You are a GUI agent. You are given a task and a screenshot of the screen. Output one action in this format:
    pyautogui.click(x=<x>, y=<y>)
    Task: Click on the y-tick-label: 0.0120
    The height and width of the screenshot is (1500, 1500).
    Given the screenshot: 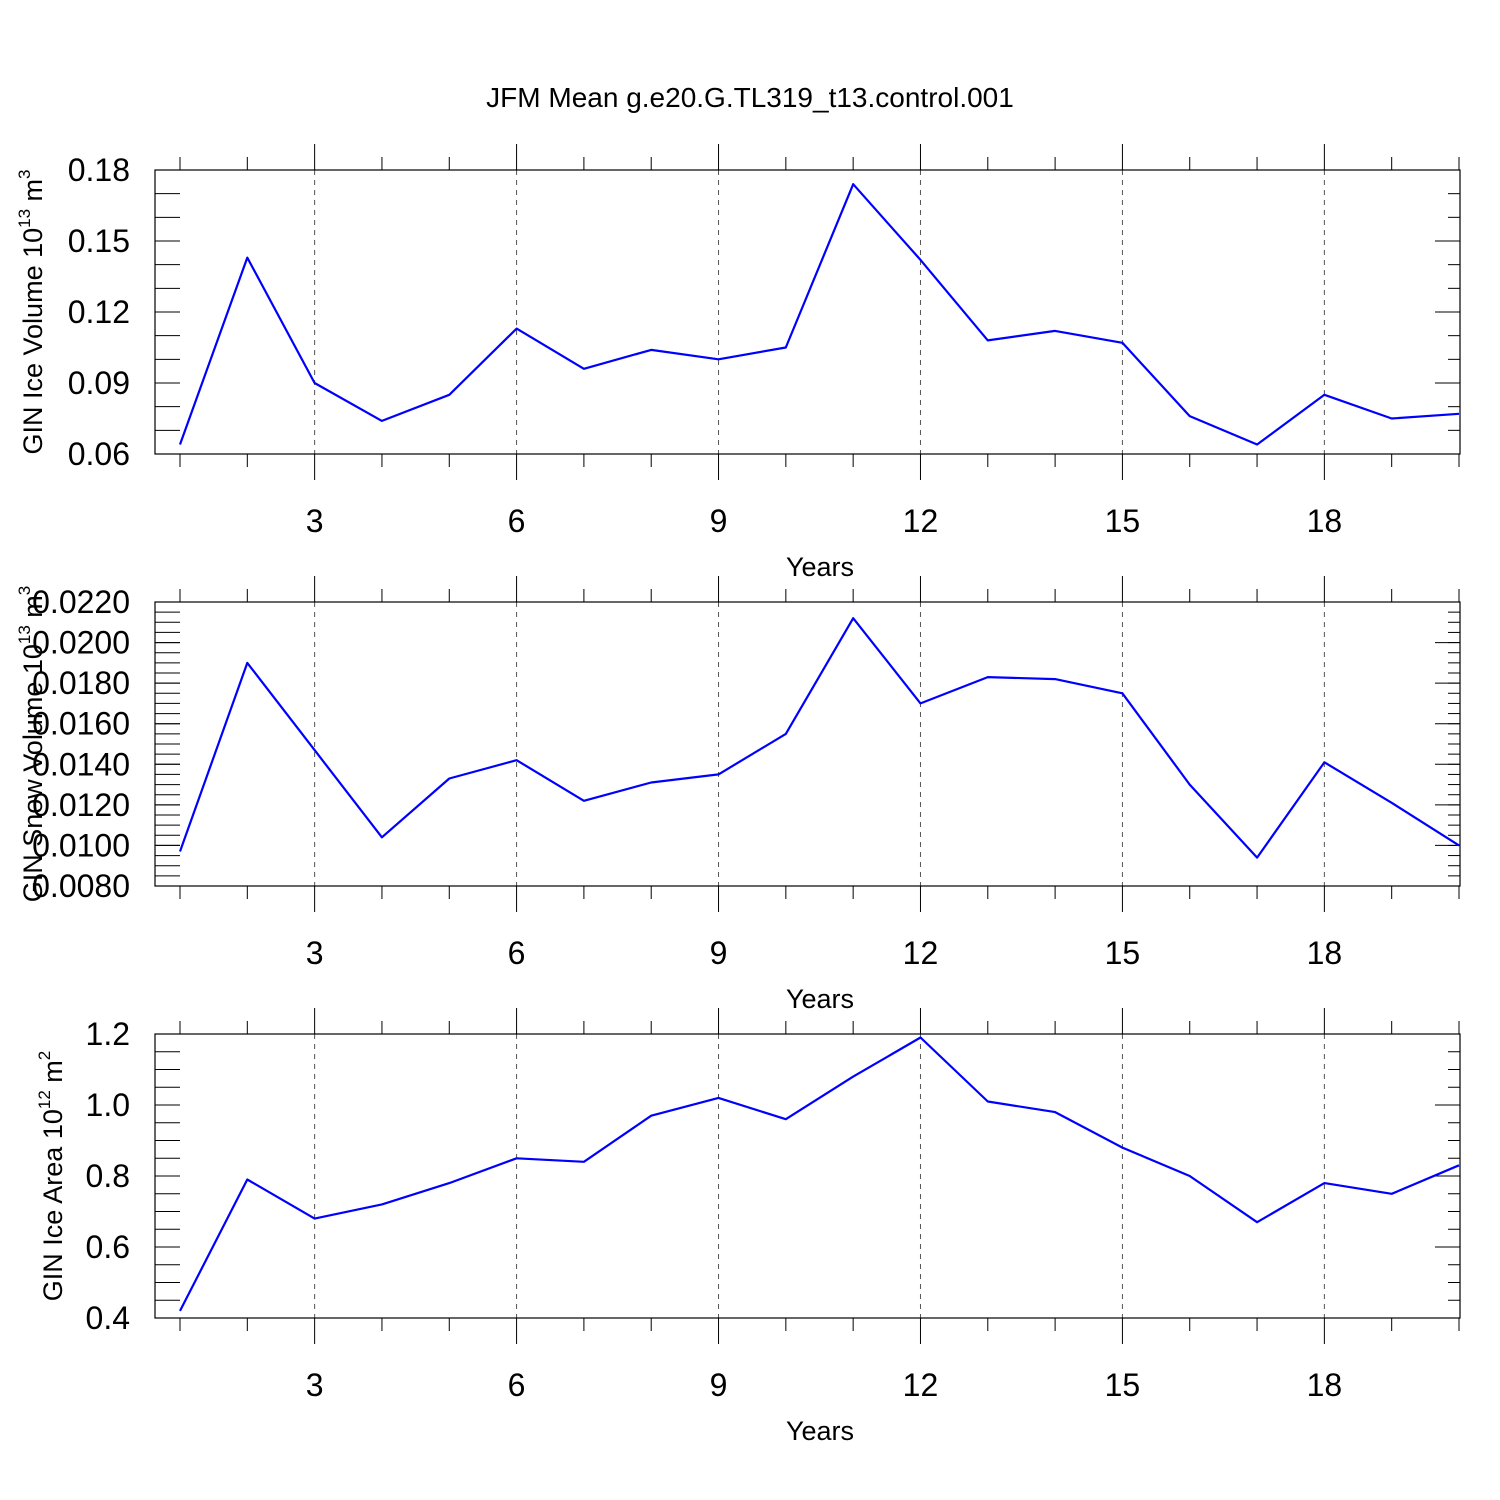 What is the action you would take?
    pyautogui.click(x=81, y=805)
    